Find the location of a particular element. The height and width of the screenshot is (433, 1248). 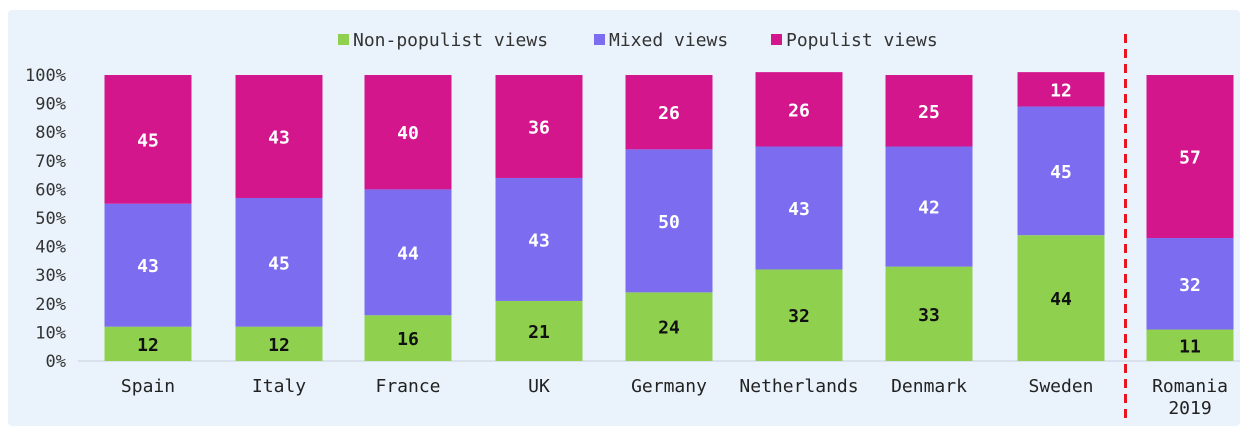

data-label: 50 is located at coordinates (669, 222).